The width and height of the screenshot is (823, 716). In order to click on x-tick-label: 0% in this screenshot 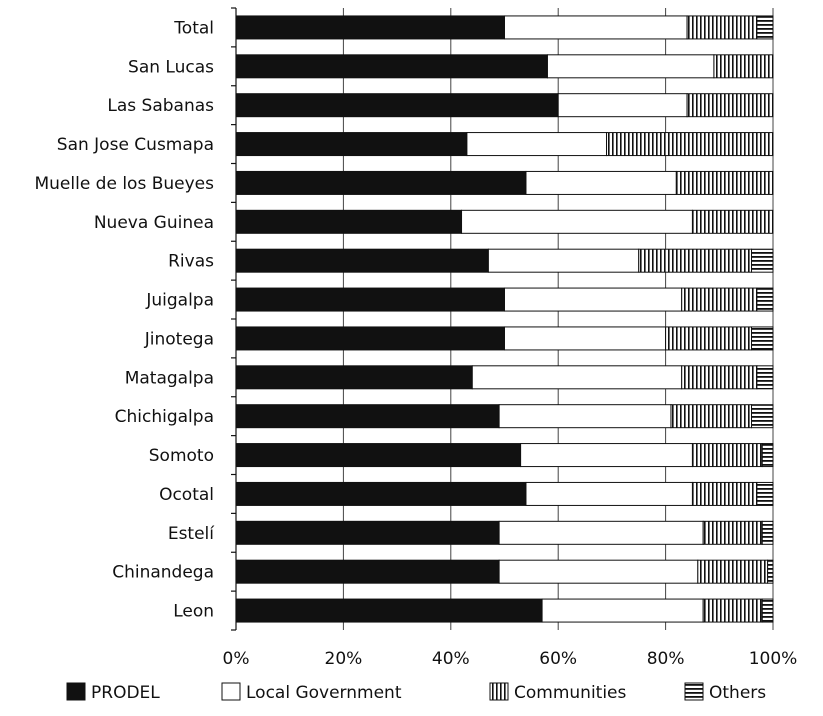, I will do `click(236, 659)`.